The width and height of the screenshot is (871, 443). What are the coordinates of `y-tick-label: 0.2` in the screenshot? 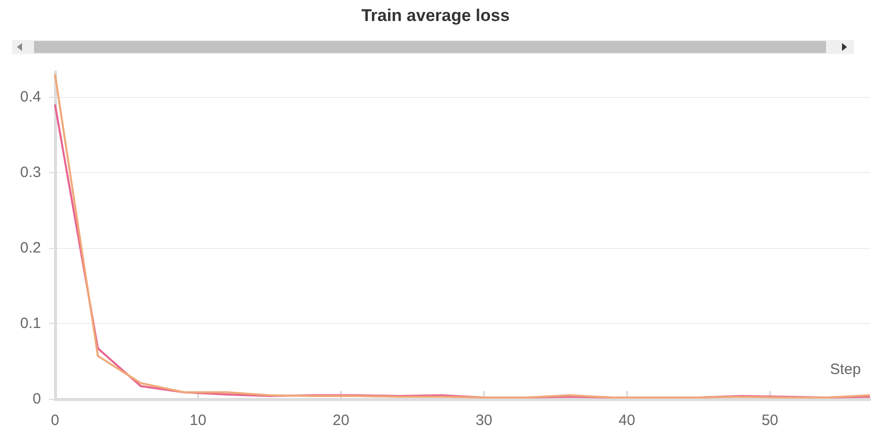 It's located at (30, 247).